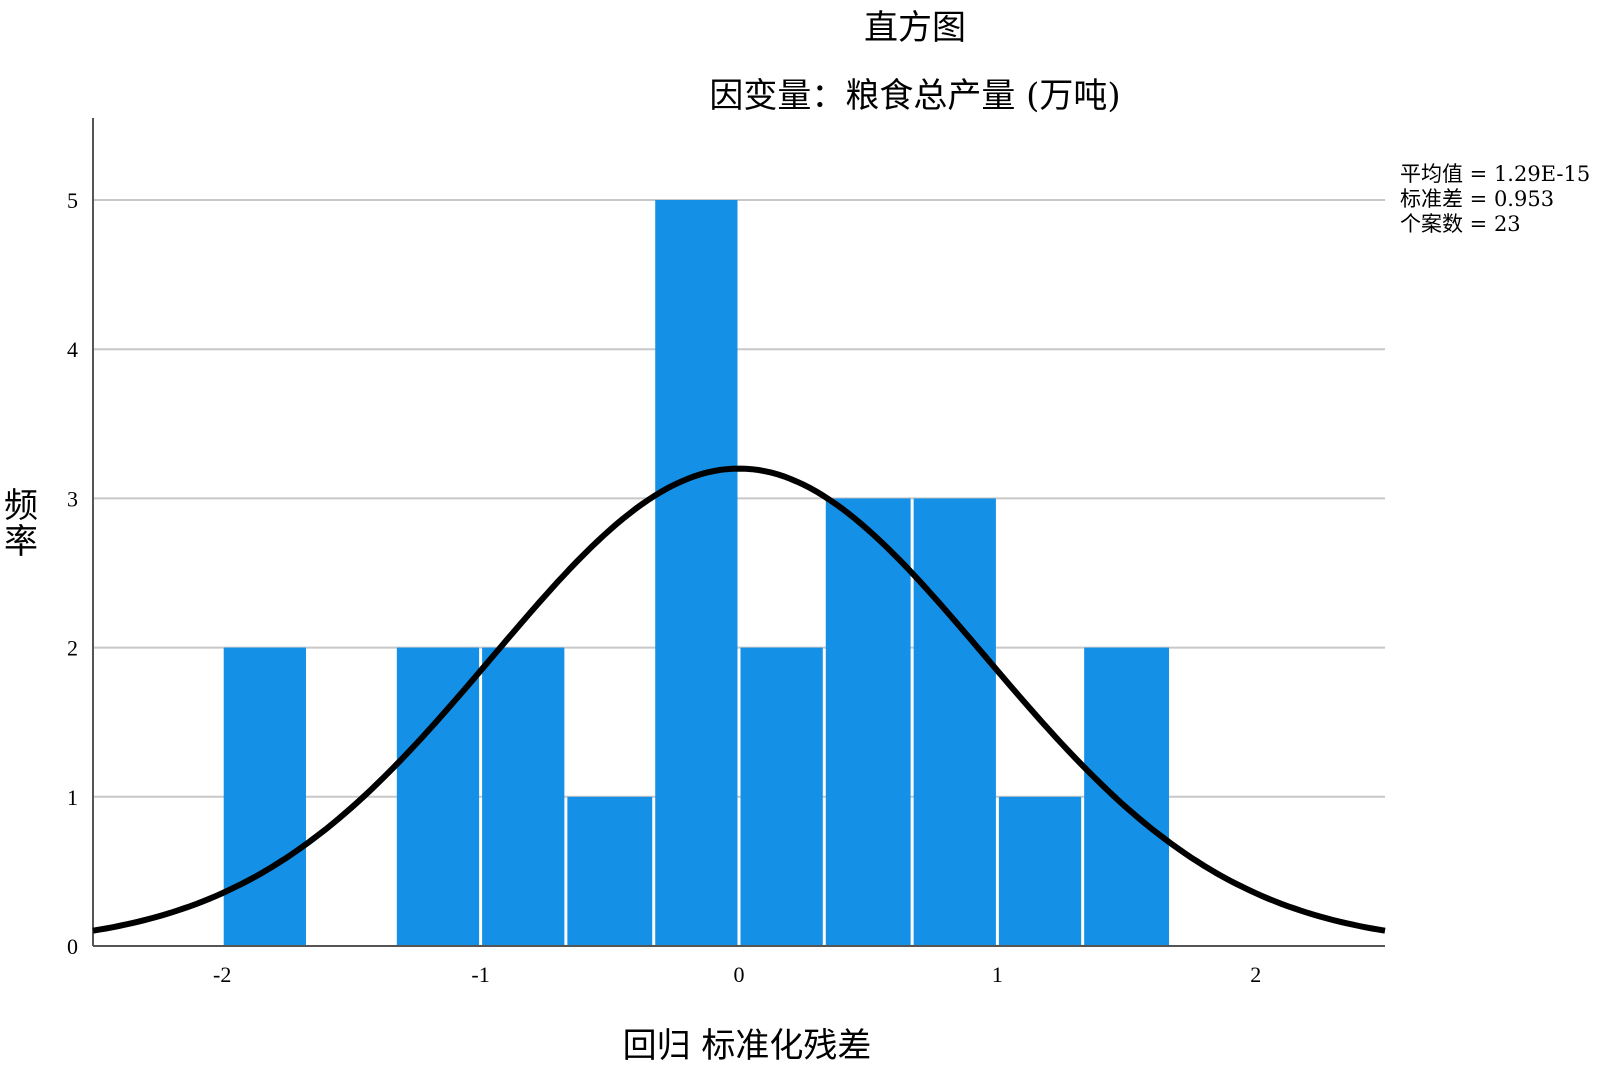 The width and height of the screenshot is (1600, 1067). Describe the element at coordinates (739, 974) in the screenshot. I see `x-tick-0: 0` at that location.